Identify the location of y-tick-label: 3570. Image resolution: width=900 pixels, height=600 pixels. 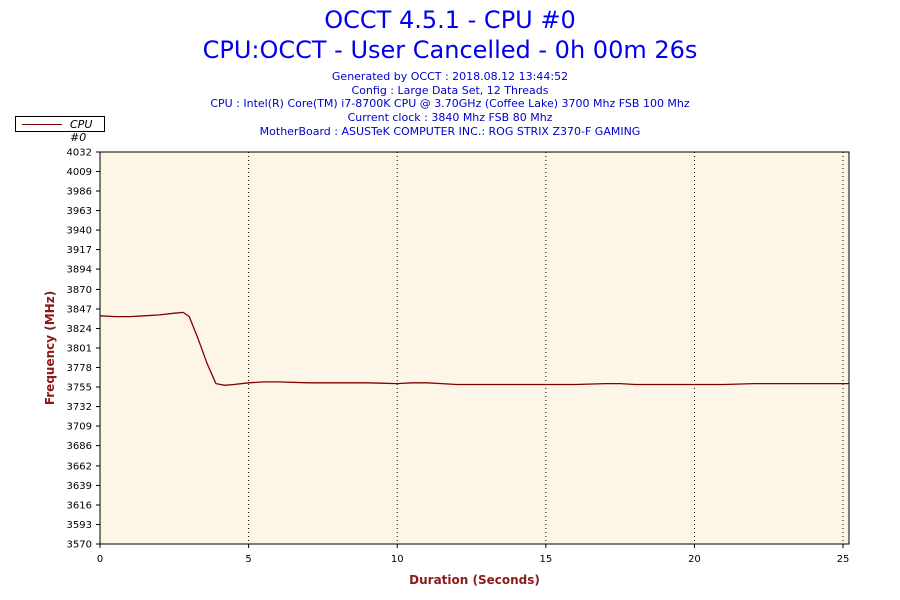
(79, 545).